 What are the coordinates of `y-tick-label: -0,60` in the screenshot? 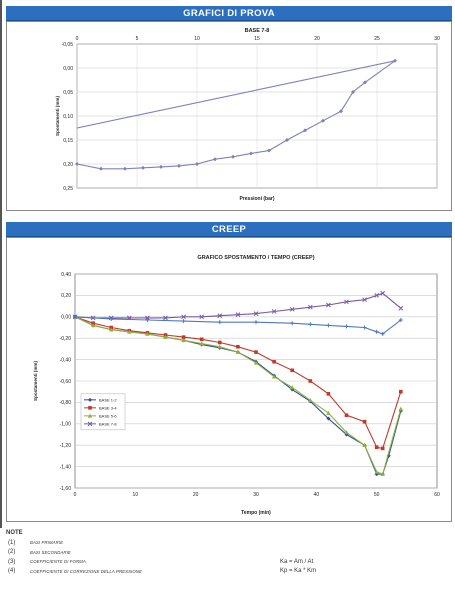 It's located at (66, 382).